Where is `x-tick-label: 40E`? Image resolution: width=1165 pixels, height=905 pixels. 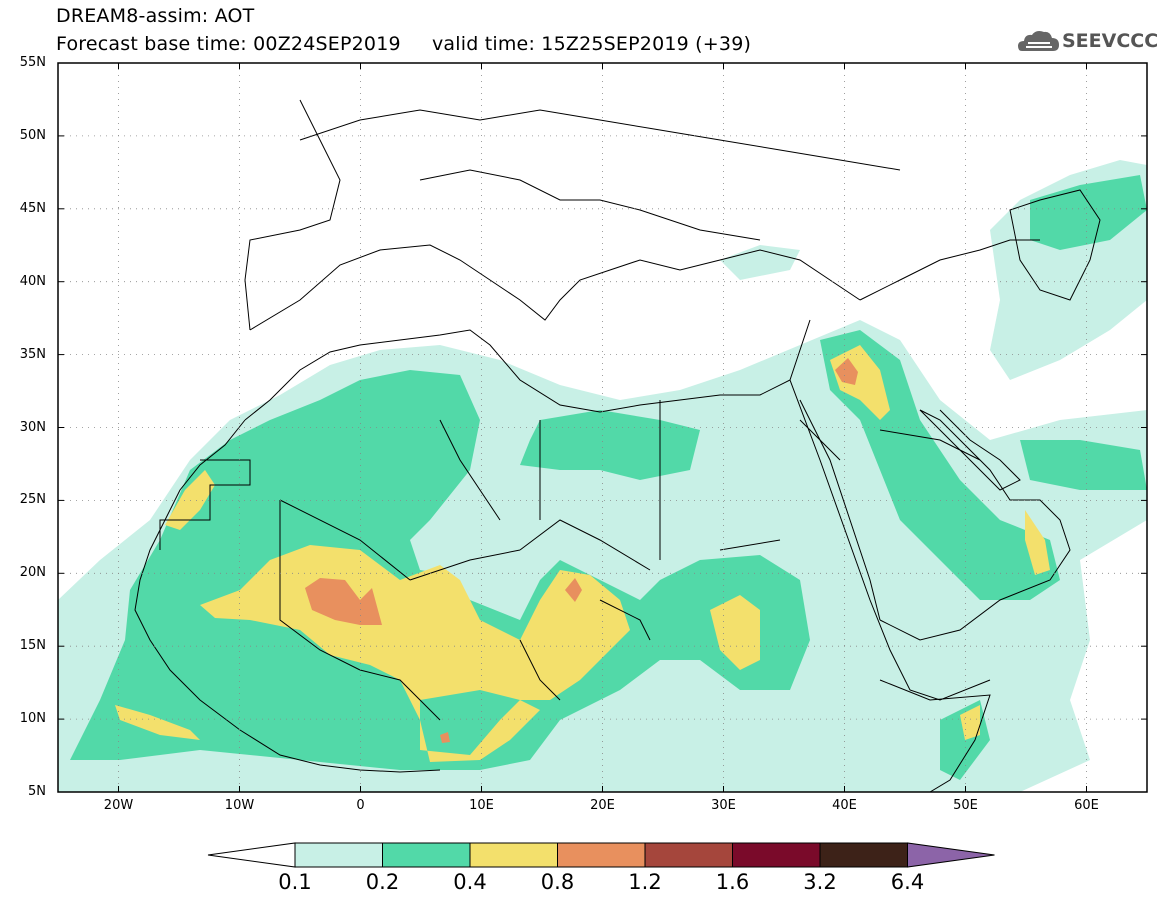
x-tick-label: 40E is located at coordinates (844, 805).